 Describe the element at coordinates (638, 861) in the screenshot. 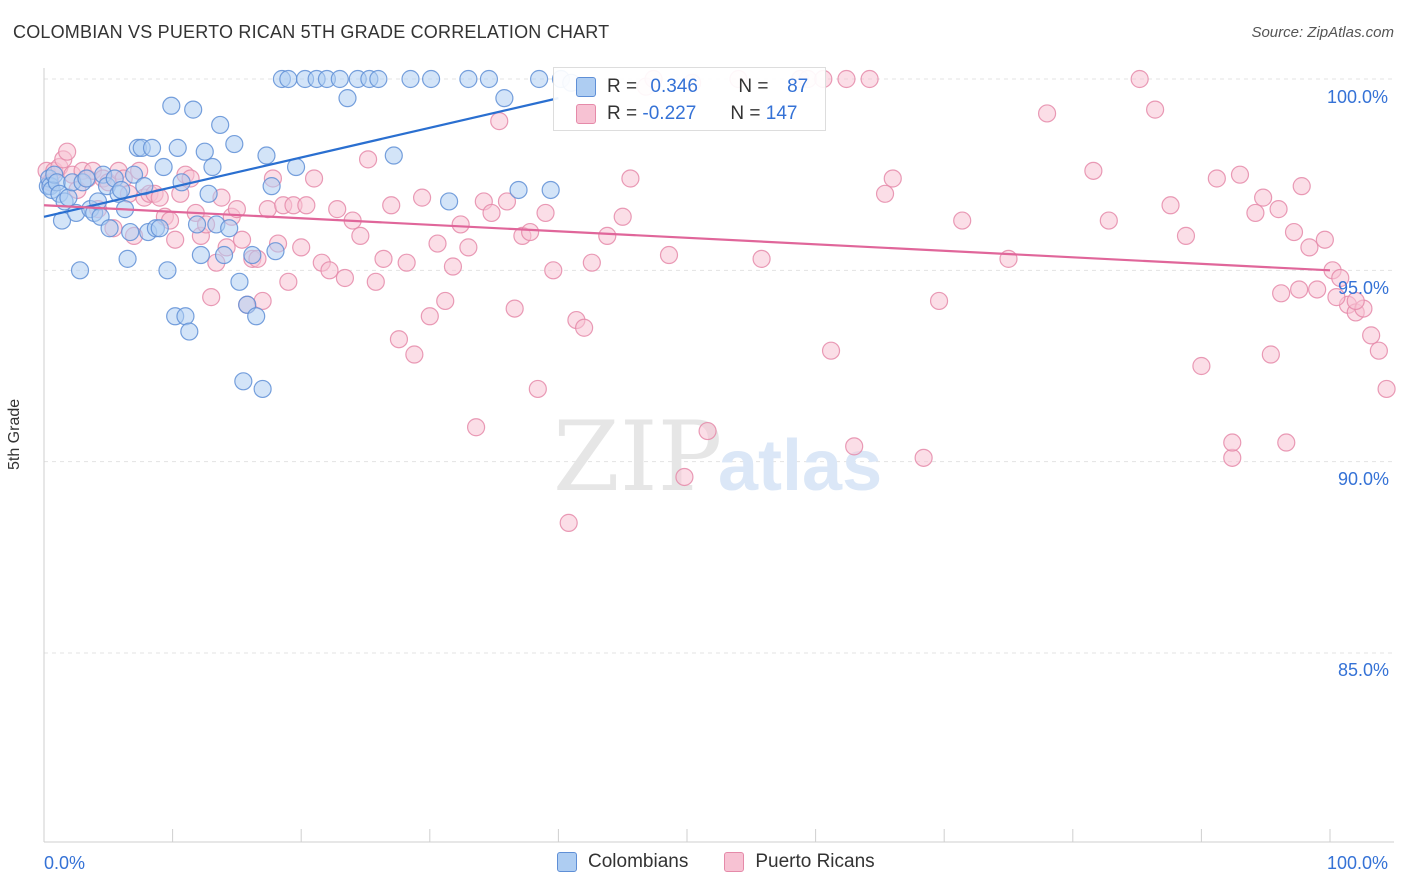

I see `colombians-legend-label: Colombians` at that location.